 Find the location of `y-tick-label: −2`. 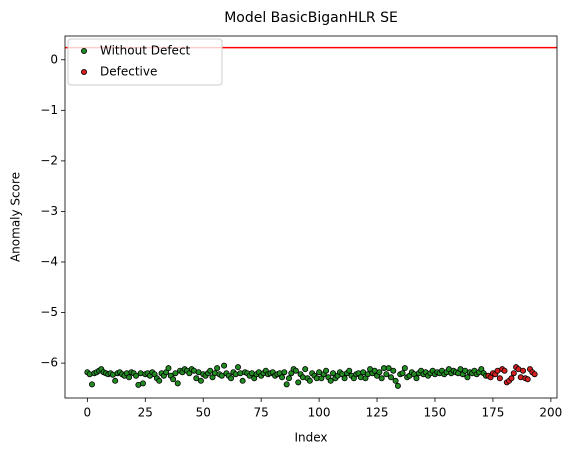

y-tick-label: −2 is located at coordinates (49, 160).